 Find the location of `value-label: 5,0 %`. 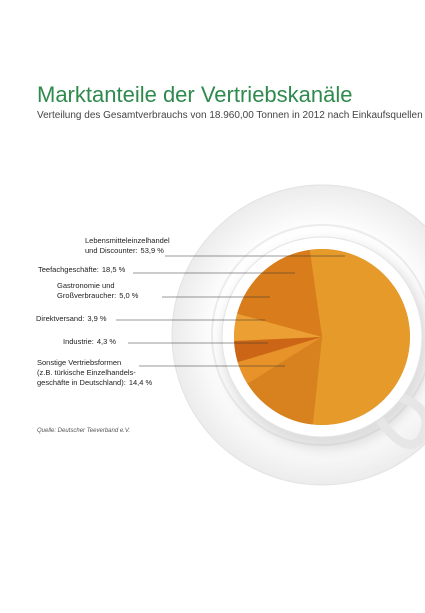

value-label: 5,0 % is located at coordinates (129, 295).